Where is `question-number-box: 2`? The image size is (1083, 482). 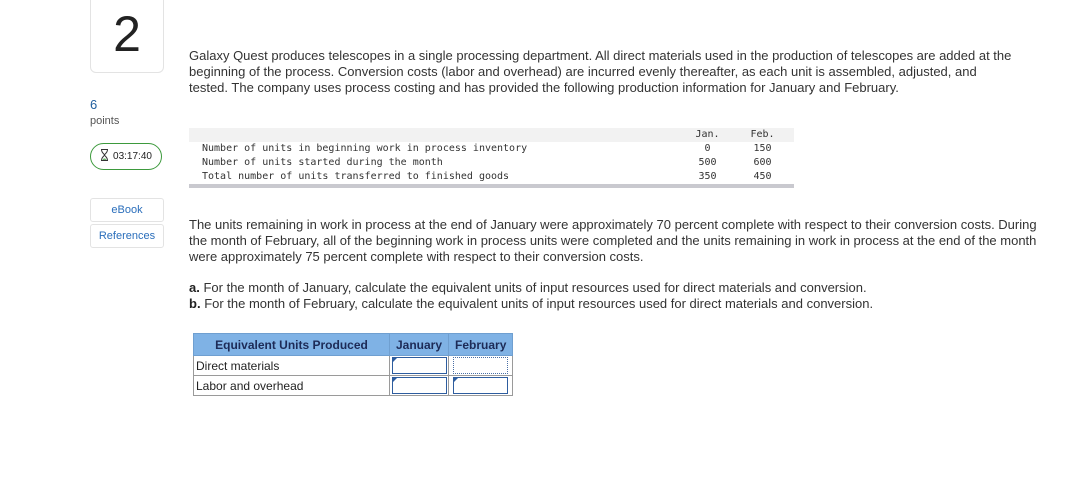 question-number-box: 2 is located at coordinates (127, 36).